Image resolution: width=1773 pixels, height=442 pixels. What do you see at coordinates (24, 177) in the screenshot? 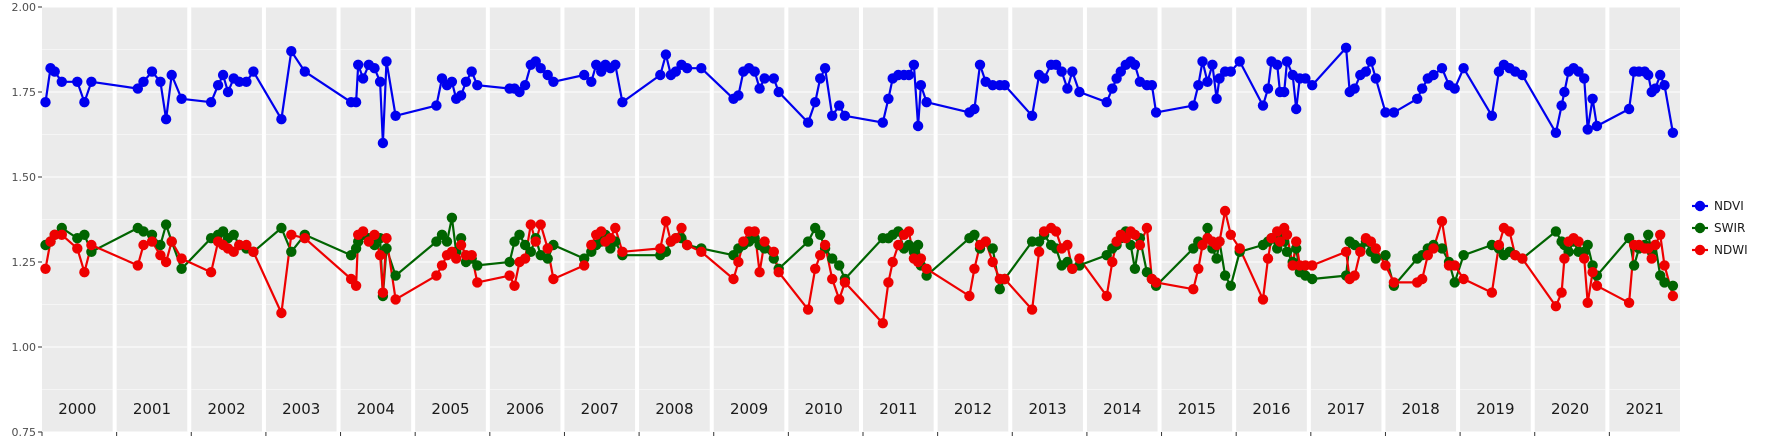
I see `y-tick-label: 1.50` at bounding box center [24, 177].